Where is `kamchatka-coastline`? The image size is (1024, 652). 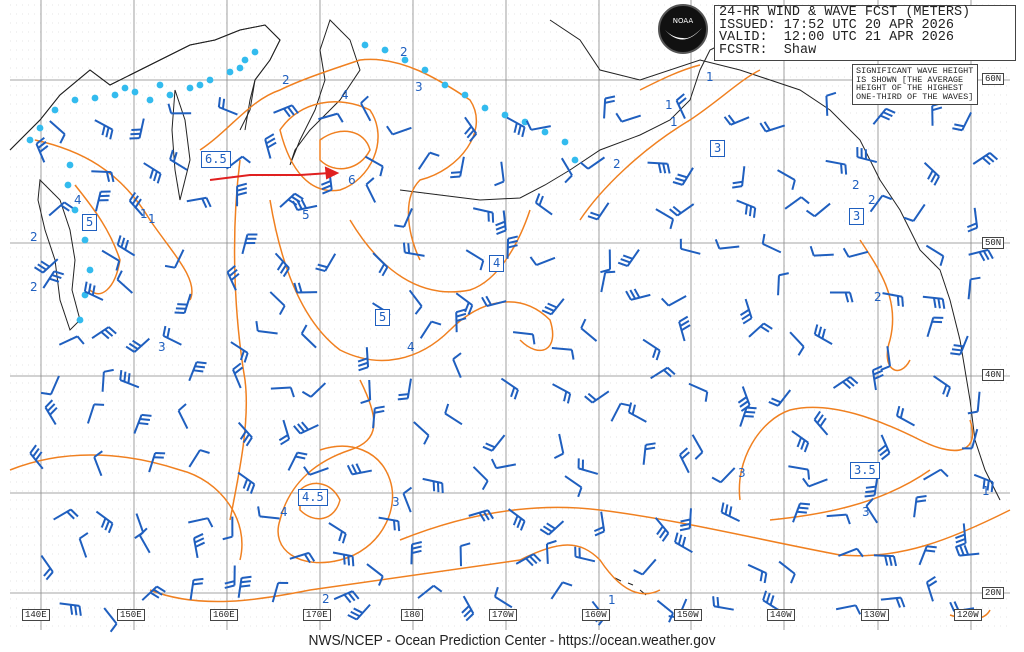 kamchatka-coastline is located at coordinates (325, 92).